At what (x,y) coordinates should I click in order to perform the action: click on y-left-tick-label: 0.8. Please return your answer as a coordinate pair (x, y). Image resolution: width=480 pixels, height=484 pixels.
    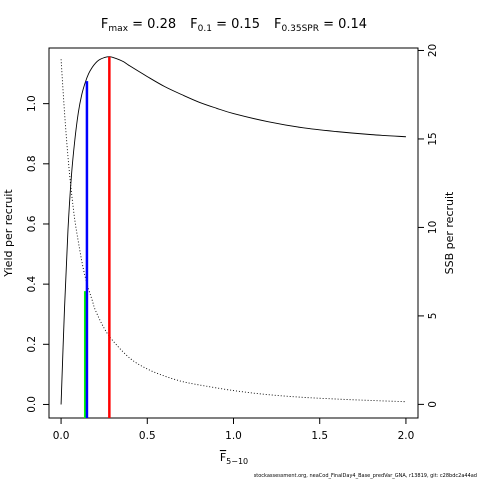
    Looking at the image, I should click on (32, 163).